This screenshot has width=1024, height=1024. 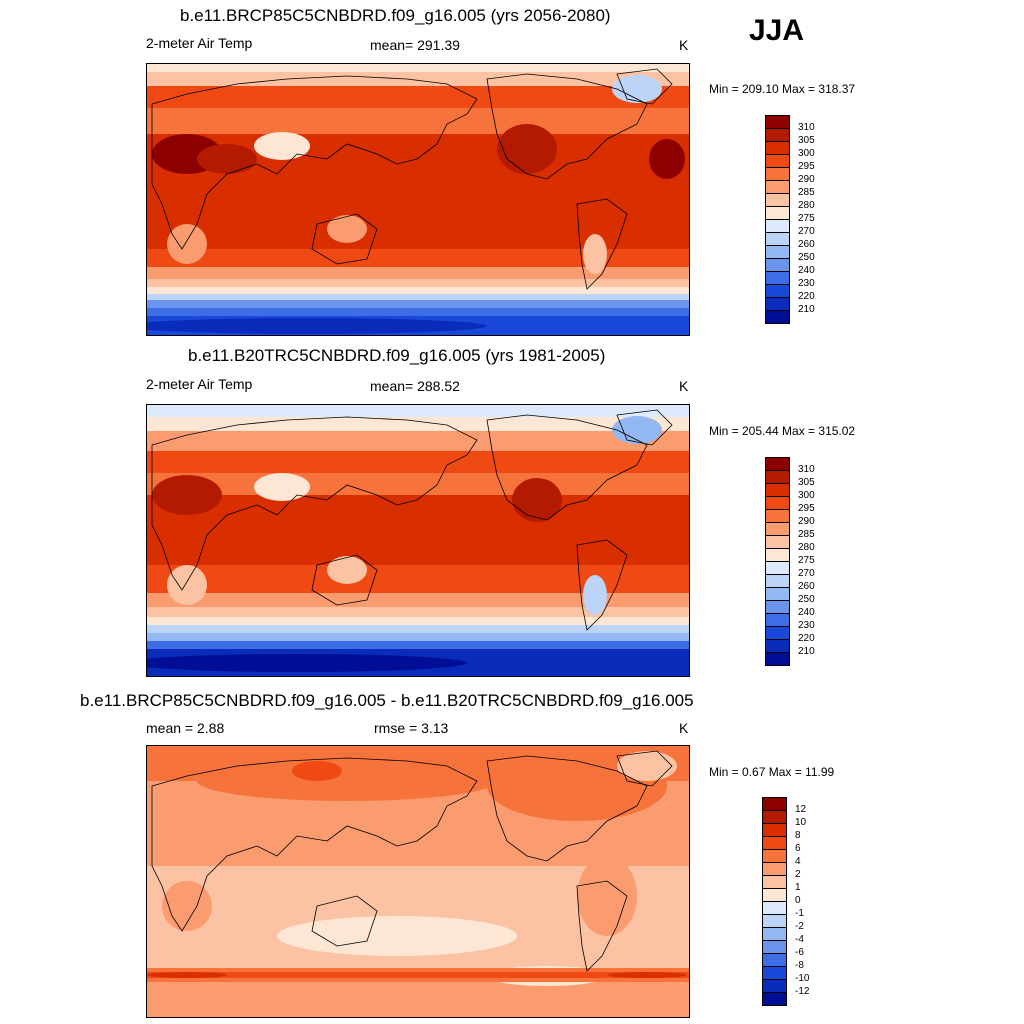 I want to click on colorbar-tick-label: 12, so click(x=801, y=809).